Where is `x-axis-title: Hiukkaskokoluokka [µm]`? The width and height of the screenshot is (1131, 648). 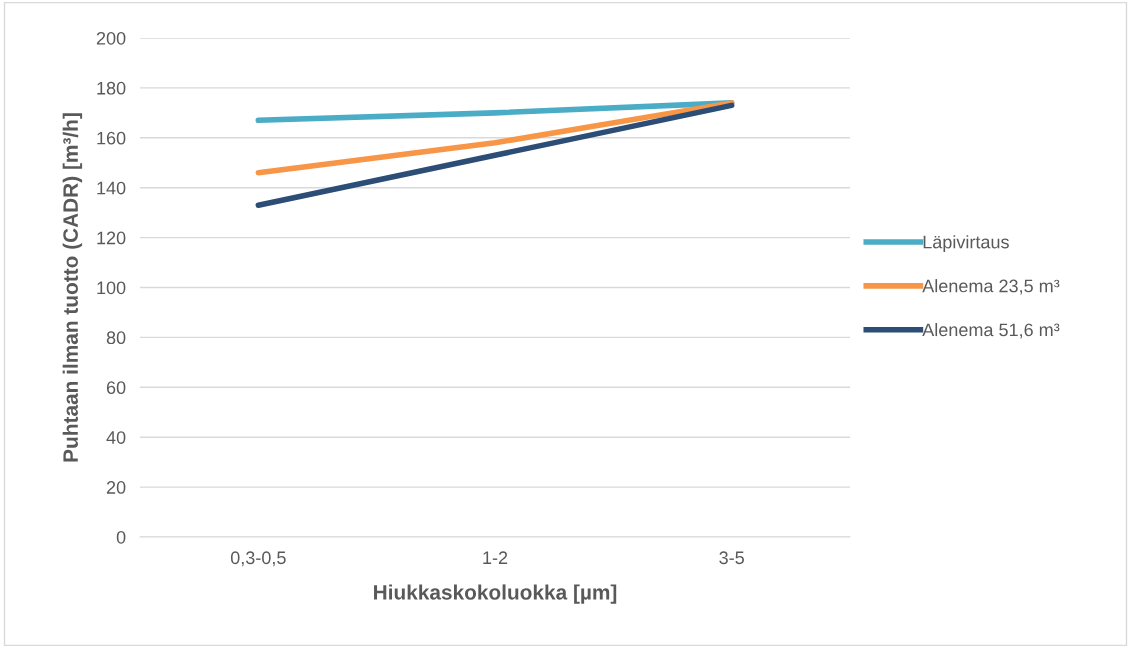
x-axis-title: Hiukkaskokoluokka [µm] is located at coordinates (495, 594).